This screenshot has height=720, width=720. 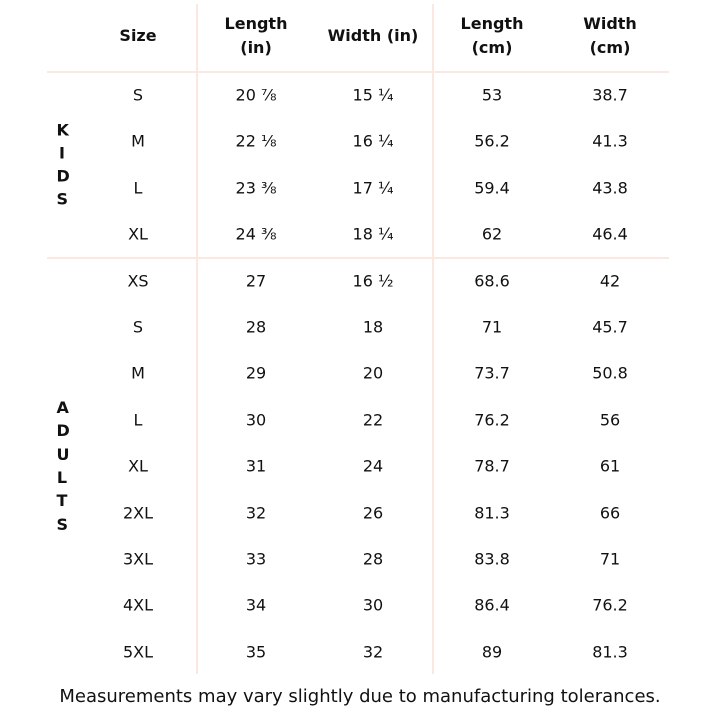 I want to click on table-cell: 68.6, so click(x=492, y=281).